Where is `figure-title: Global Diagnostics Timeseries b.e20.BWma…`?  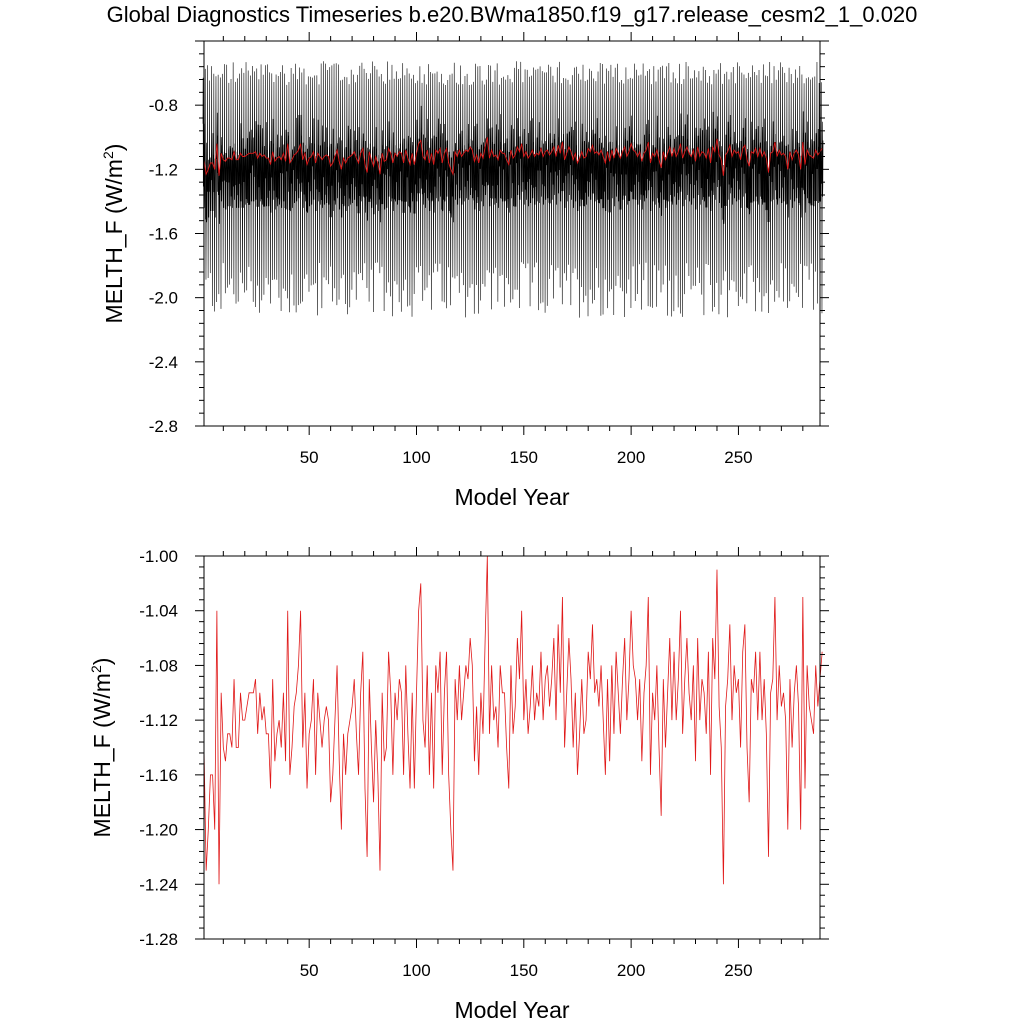
figure-title: Global Diagnostics Timeseries b.e20.BWma… is located at coordinates (512, 14).